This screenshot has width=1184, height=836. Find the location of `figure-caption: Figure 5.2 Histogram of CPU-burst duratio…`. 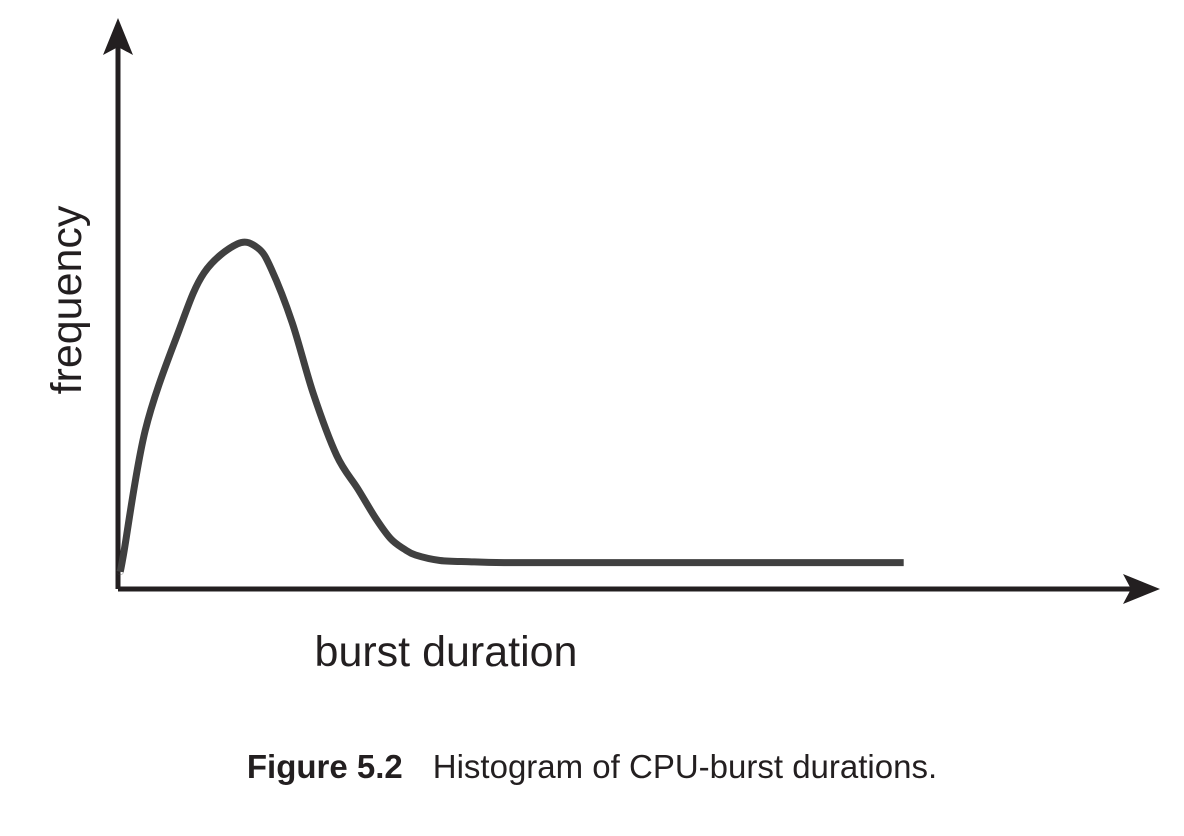

figure-caption: Figure 5.2 Histogram of CPU-burst duratio… is located at coordinates (592, 767).